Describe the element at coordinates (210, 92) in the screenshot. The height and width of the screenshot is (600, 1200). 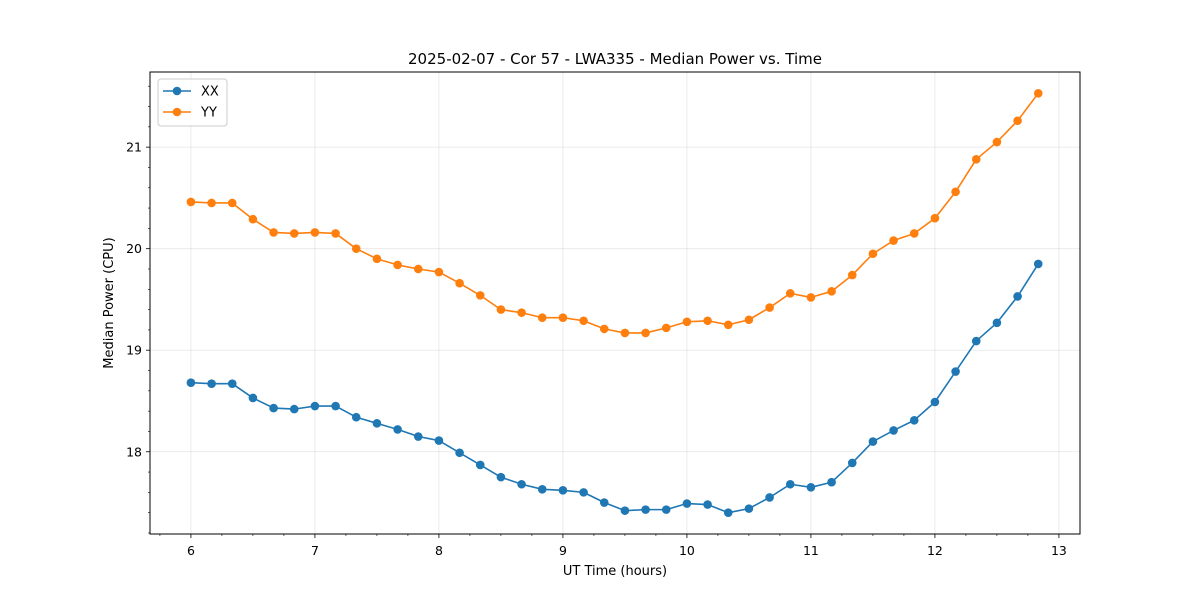
I see `legend-label-xx: XX` at that location.